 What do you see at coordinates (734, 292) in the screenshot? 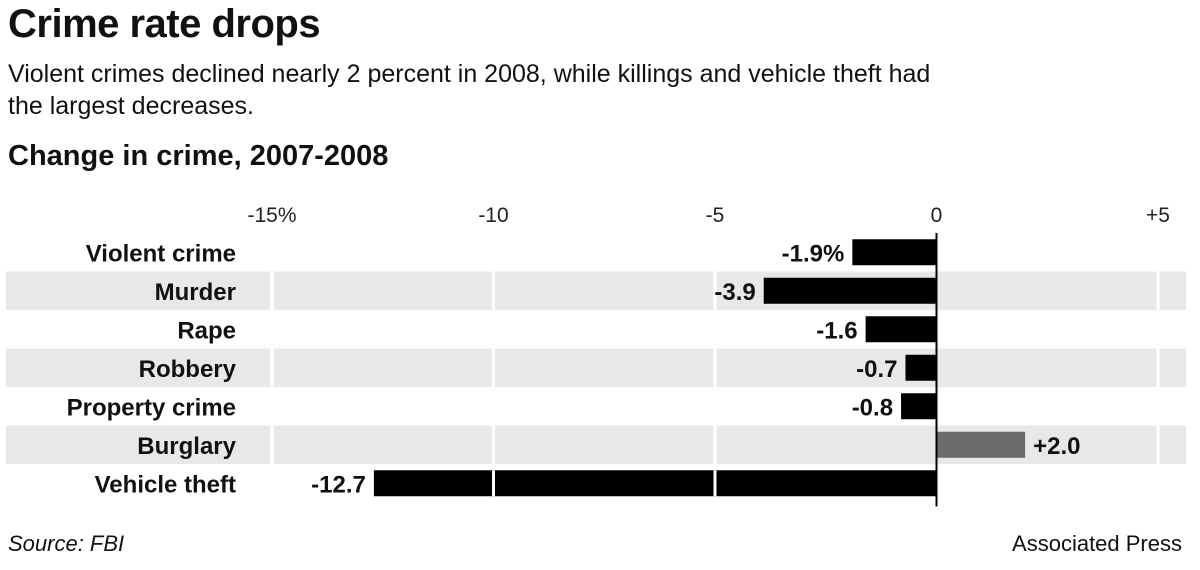
I see `value-label: -3.9` at bounding box center [734, 292].